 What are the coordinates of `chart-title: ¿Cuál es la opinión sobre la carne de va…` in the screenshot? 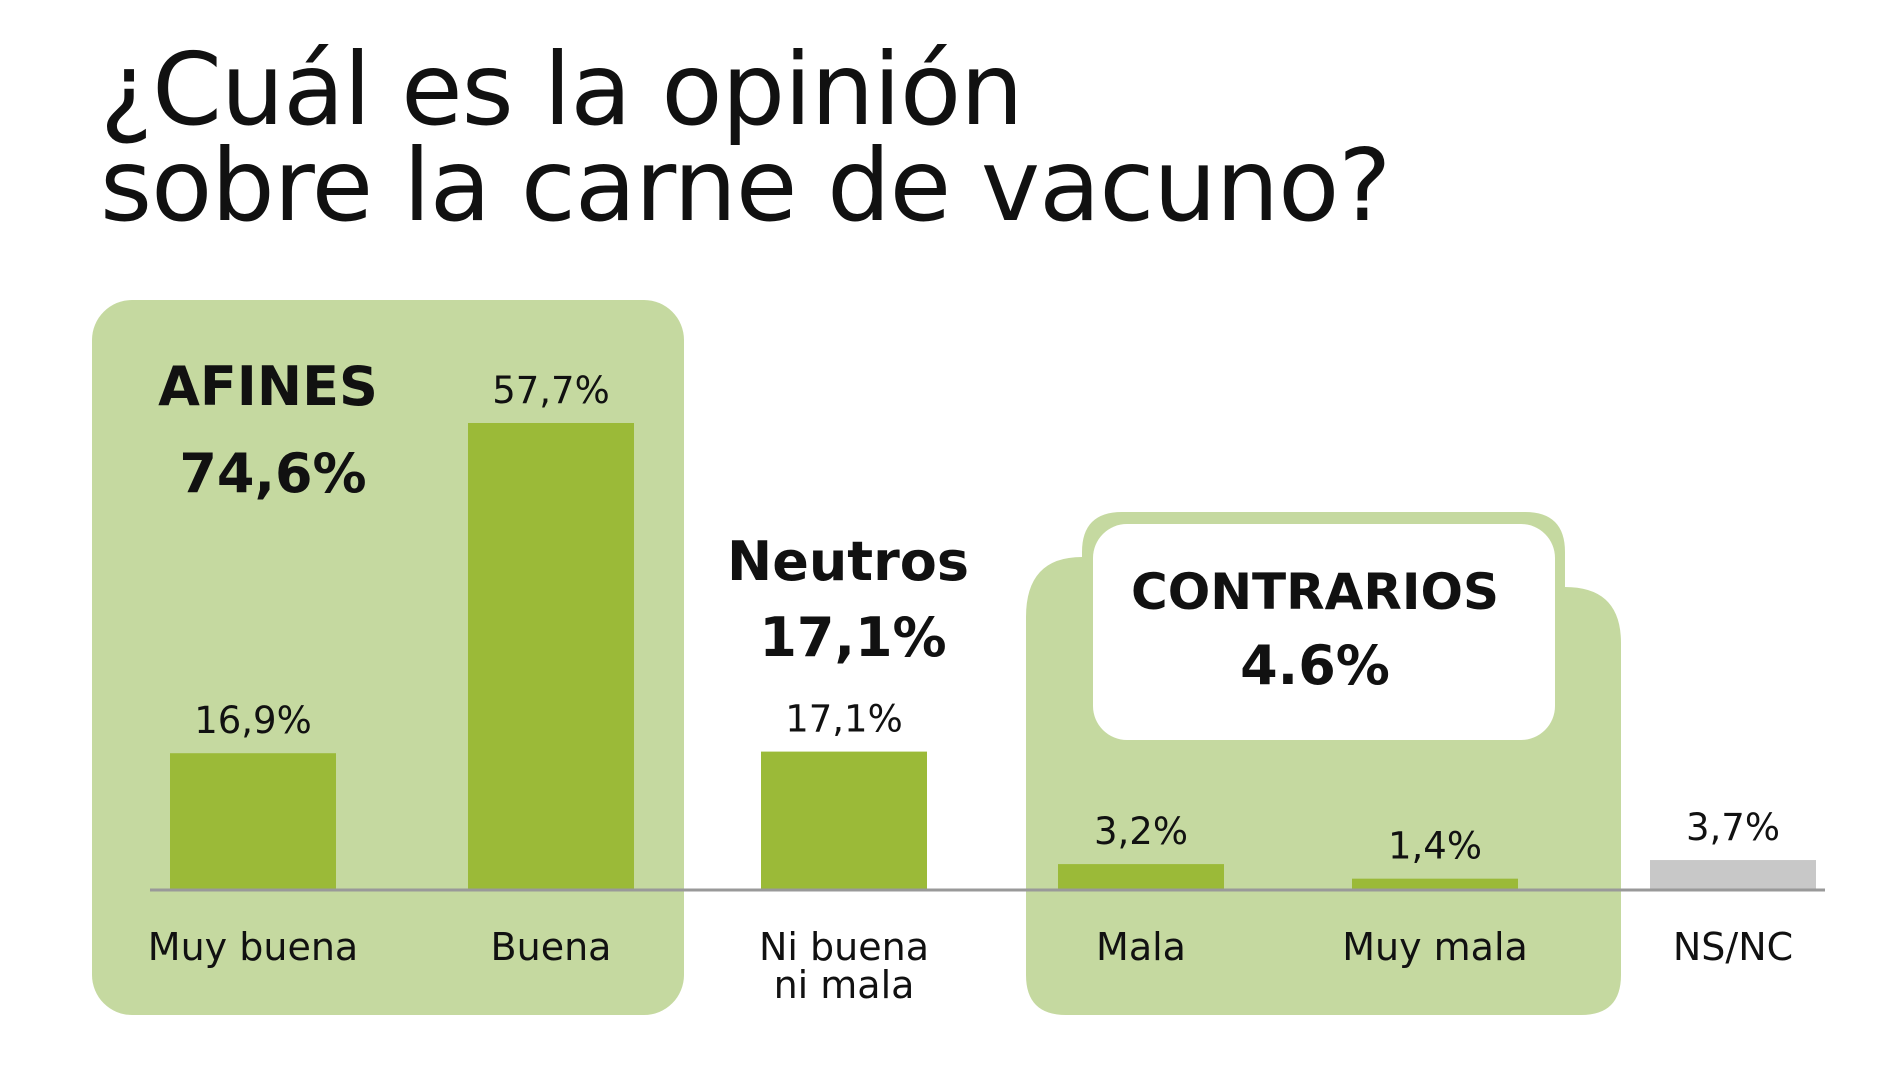 It's located at (745, 138).